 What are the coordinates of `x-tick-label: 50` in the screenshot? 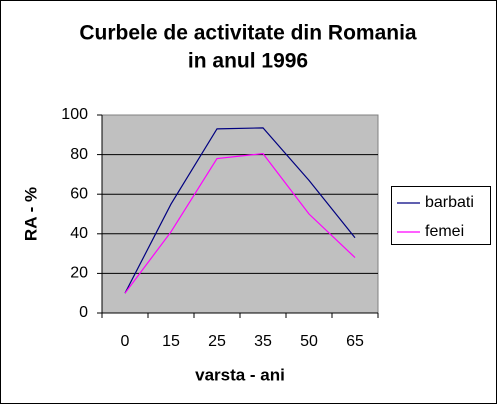 It's located at (309, 341).